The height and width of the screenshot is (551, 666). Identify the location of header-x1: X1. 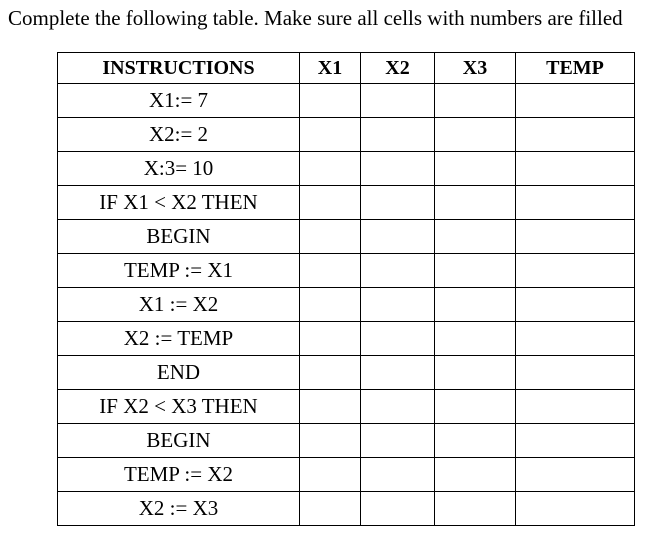
(330, 68).